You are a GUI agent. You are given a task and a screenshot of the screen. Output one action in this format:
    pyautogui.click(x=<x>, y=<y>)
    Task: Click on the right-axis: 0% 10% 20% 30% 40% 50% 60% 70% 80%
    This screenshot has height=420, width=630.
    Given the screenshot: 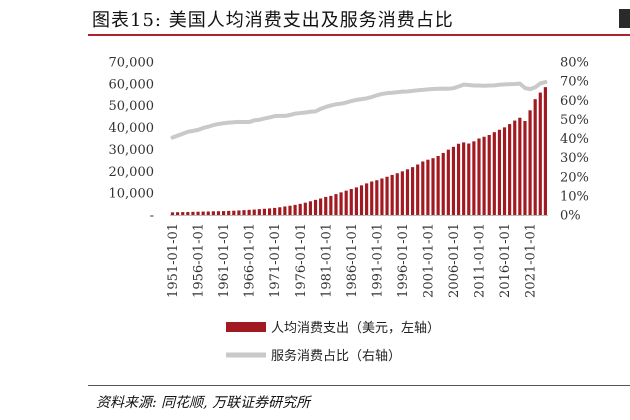 What is the action you would take?
    pyautogui.click(x=574, y=140)
    